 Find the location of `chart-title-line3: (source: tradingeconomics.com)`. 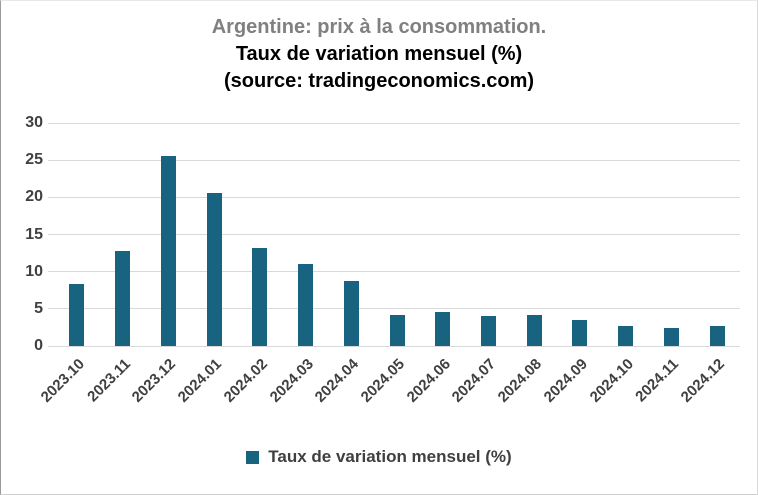

chart-title-line3: (source: tradingeconomics.com) is located at coordinates (379, 81).